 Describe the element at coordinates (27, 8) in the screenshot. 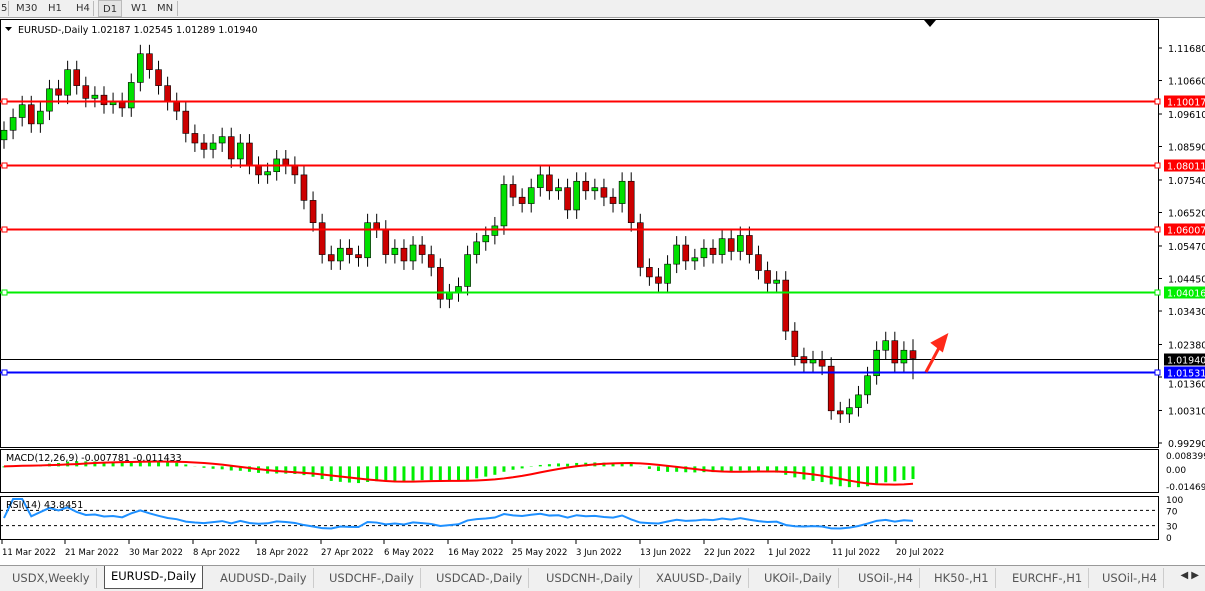

I see `timeframe-m30: M30` at that location.